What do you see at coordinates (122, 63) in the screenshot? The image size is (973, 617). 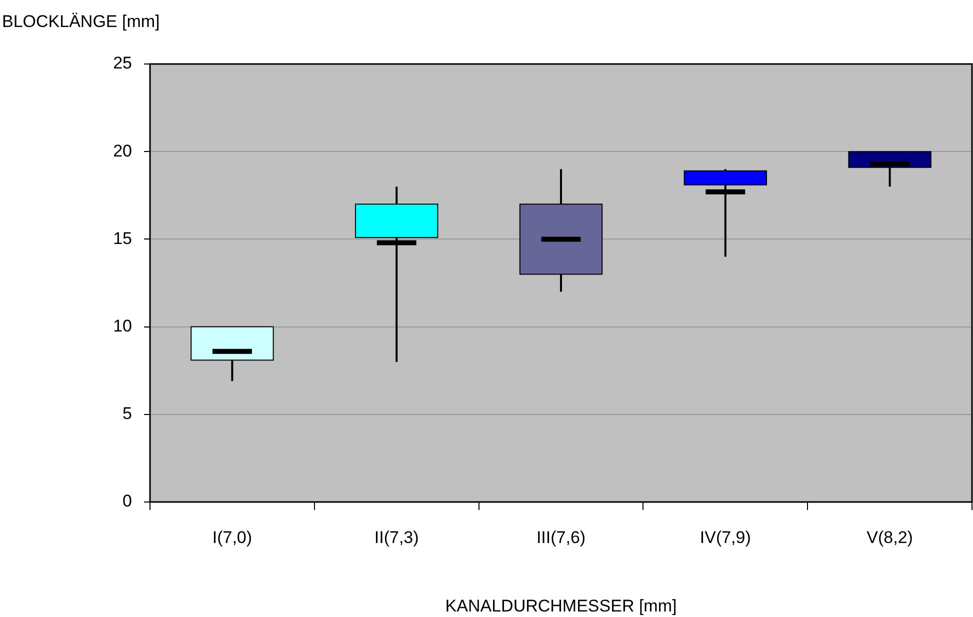 I see `y-tick-label: 25` at bounding box center [122, 63].